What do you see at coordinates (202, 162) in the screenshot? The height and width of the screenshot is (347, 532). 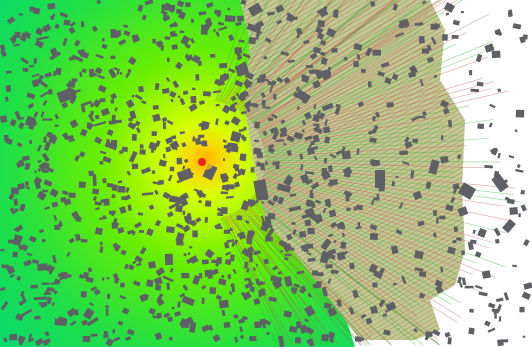 I see `transmitter-marker-icon` at bounding box center [202, 162].